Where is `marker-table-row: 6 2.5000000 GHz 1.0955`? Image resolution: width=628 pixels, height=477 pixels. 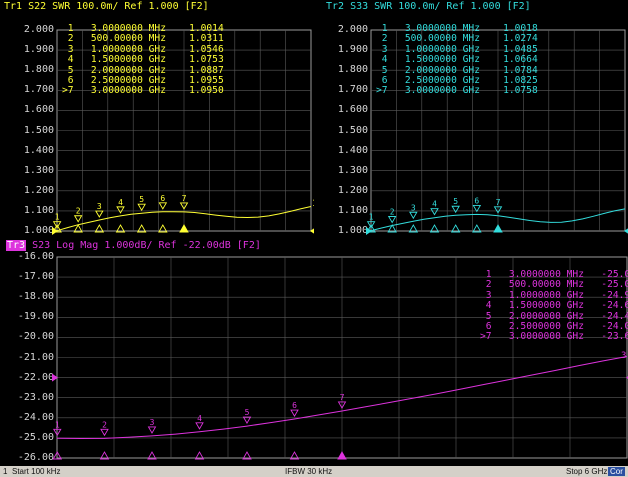 marker-table-row: 6 2.5000000 GHz 1.0955 is located at coordinates (143, 81).